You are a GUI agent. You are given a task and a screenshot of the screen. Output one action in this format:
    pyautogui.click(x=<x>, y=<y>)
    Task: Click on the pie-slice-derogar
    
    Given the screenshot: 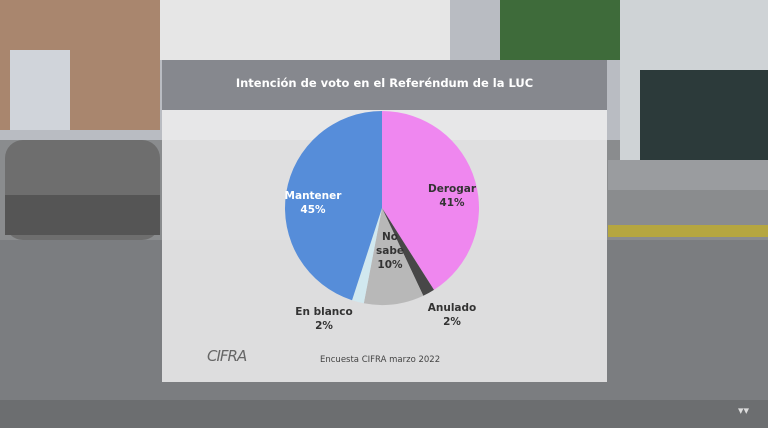 What is the action you would take?
    pyautogui.click(x=430, y=200)
    